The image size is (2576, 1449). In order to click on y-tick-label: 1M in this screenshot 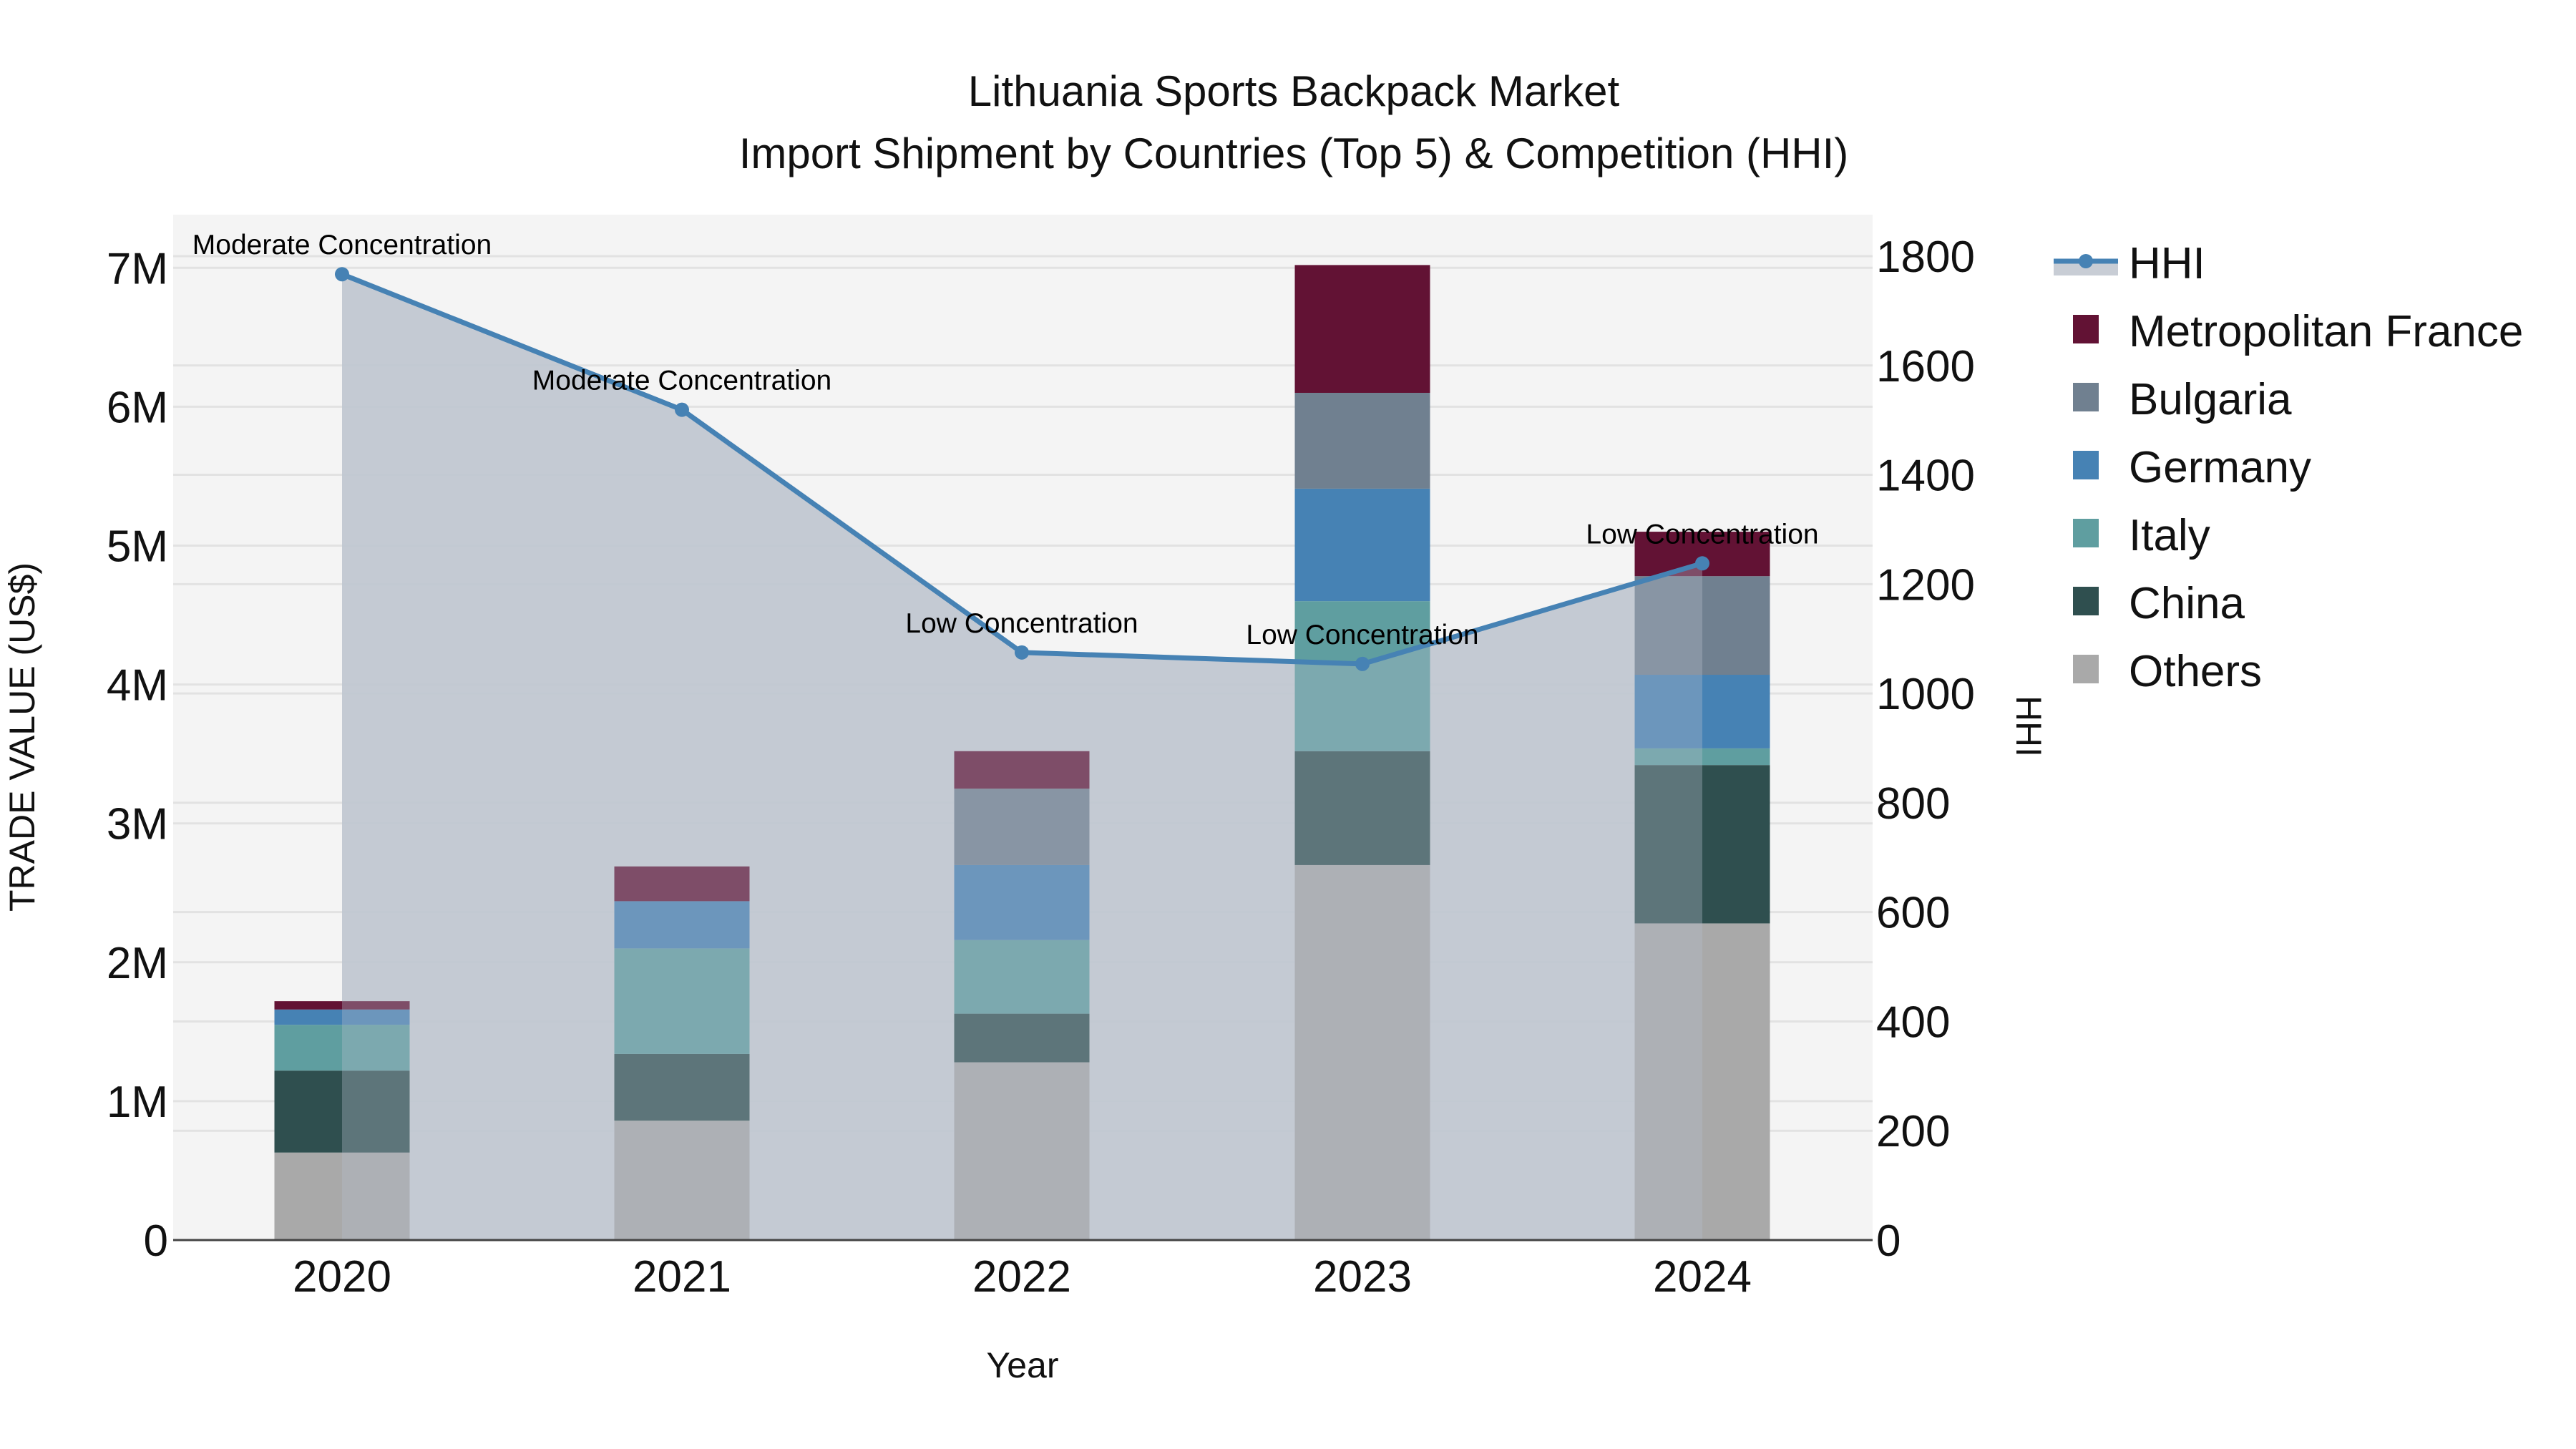, I will do `click(137, 1102)`.